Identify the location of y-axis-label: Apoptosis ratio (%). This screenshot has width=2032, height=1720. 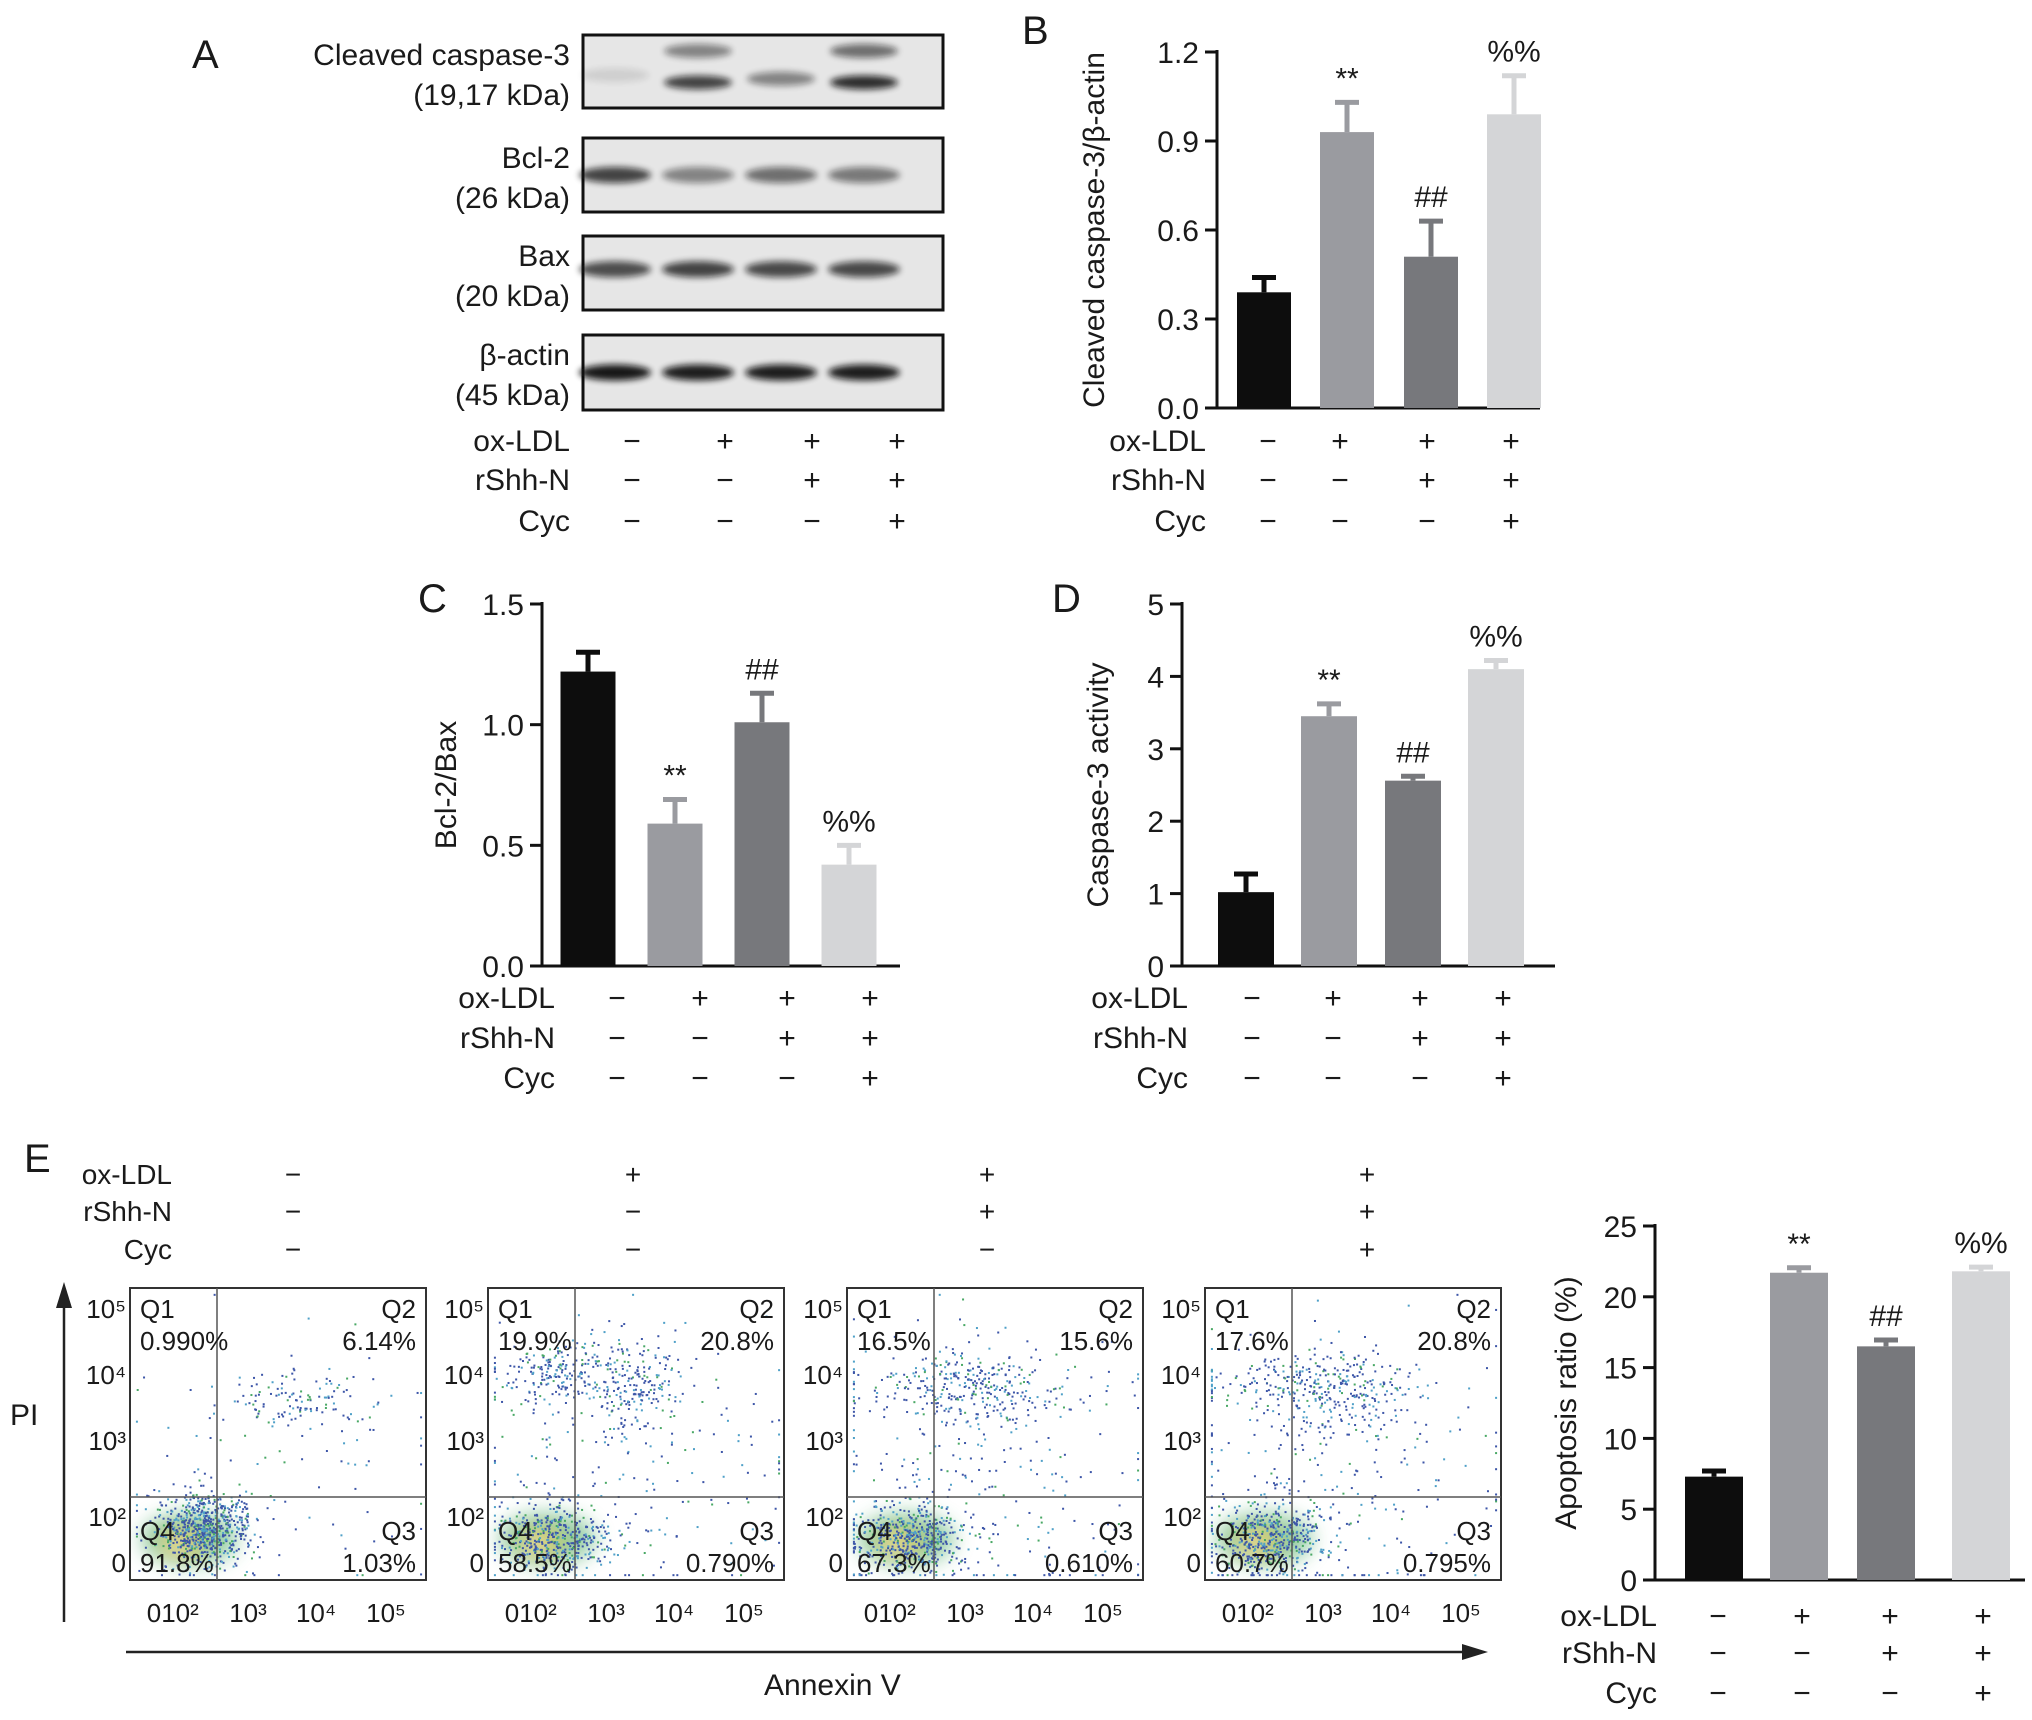
(1566, 1402).